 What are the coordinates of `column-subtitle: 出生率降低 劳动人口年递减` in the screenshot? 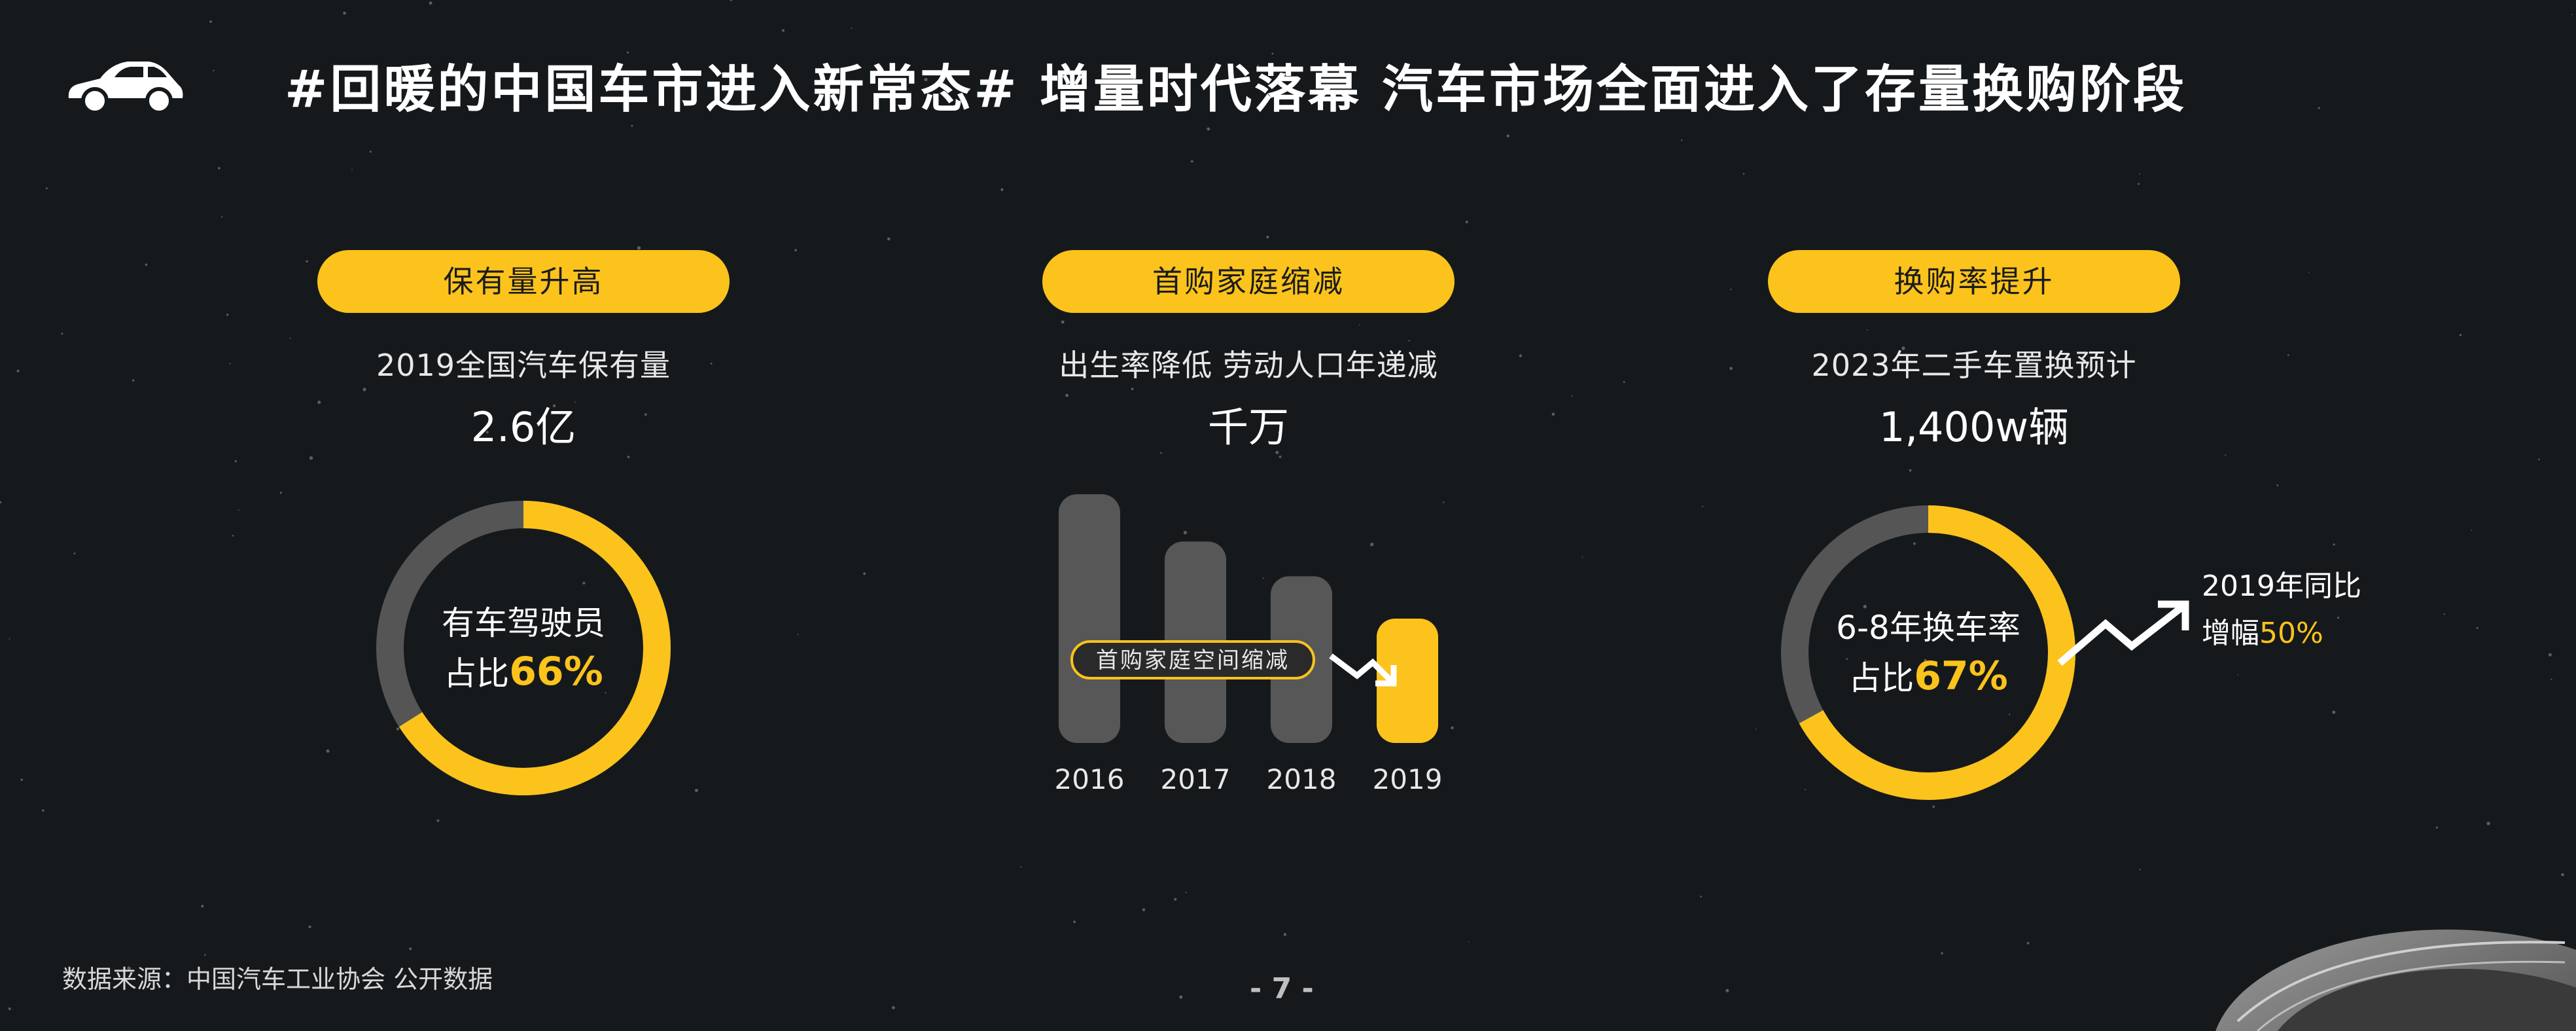 It's located at (1248, 366).